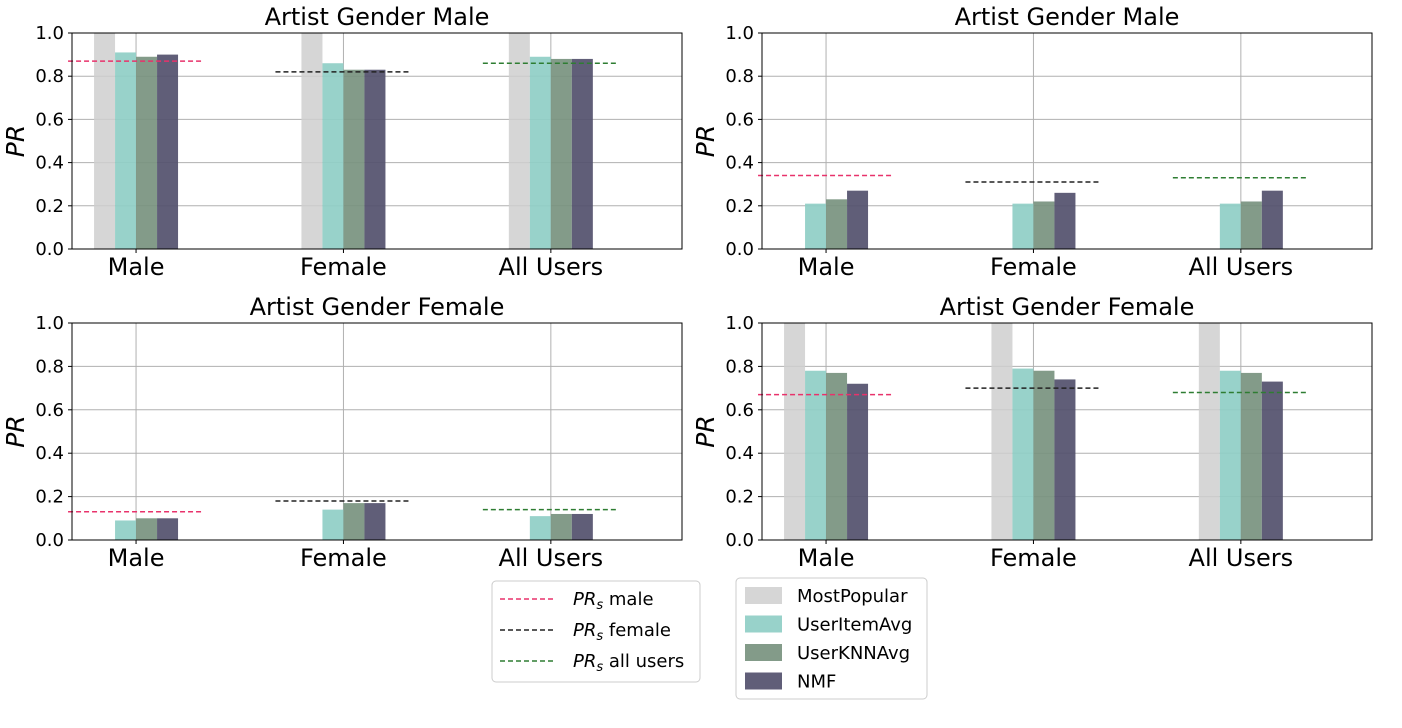  I want to click on legend-methods-box, so click(831, 638).